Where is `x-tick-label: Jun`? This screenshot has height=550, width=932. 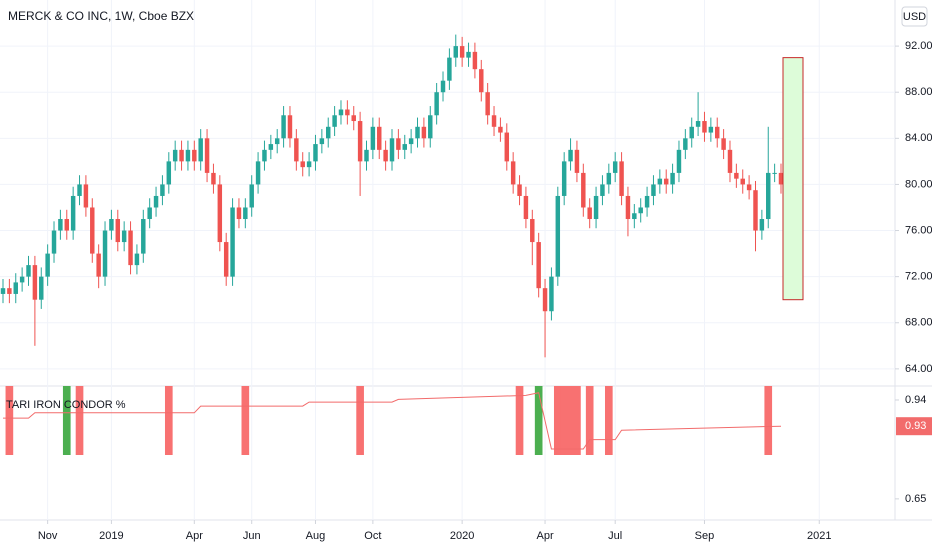 x-tick-label: Jun is located at coordinates (252, 536).